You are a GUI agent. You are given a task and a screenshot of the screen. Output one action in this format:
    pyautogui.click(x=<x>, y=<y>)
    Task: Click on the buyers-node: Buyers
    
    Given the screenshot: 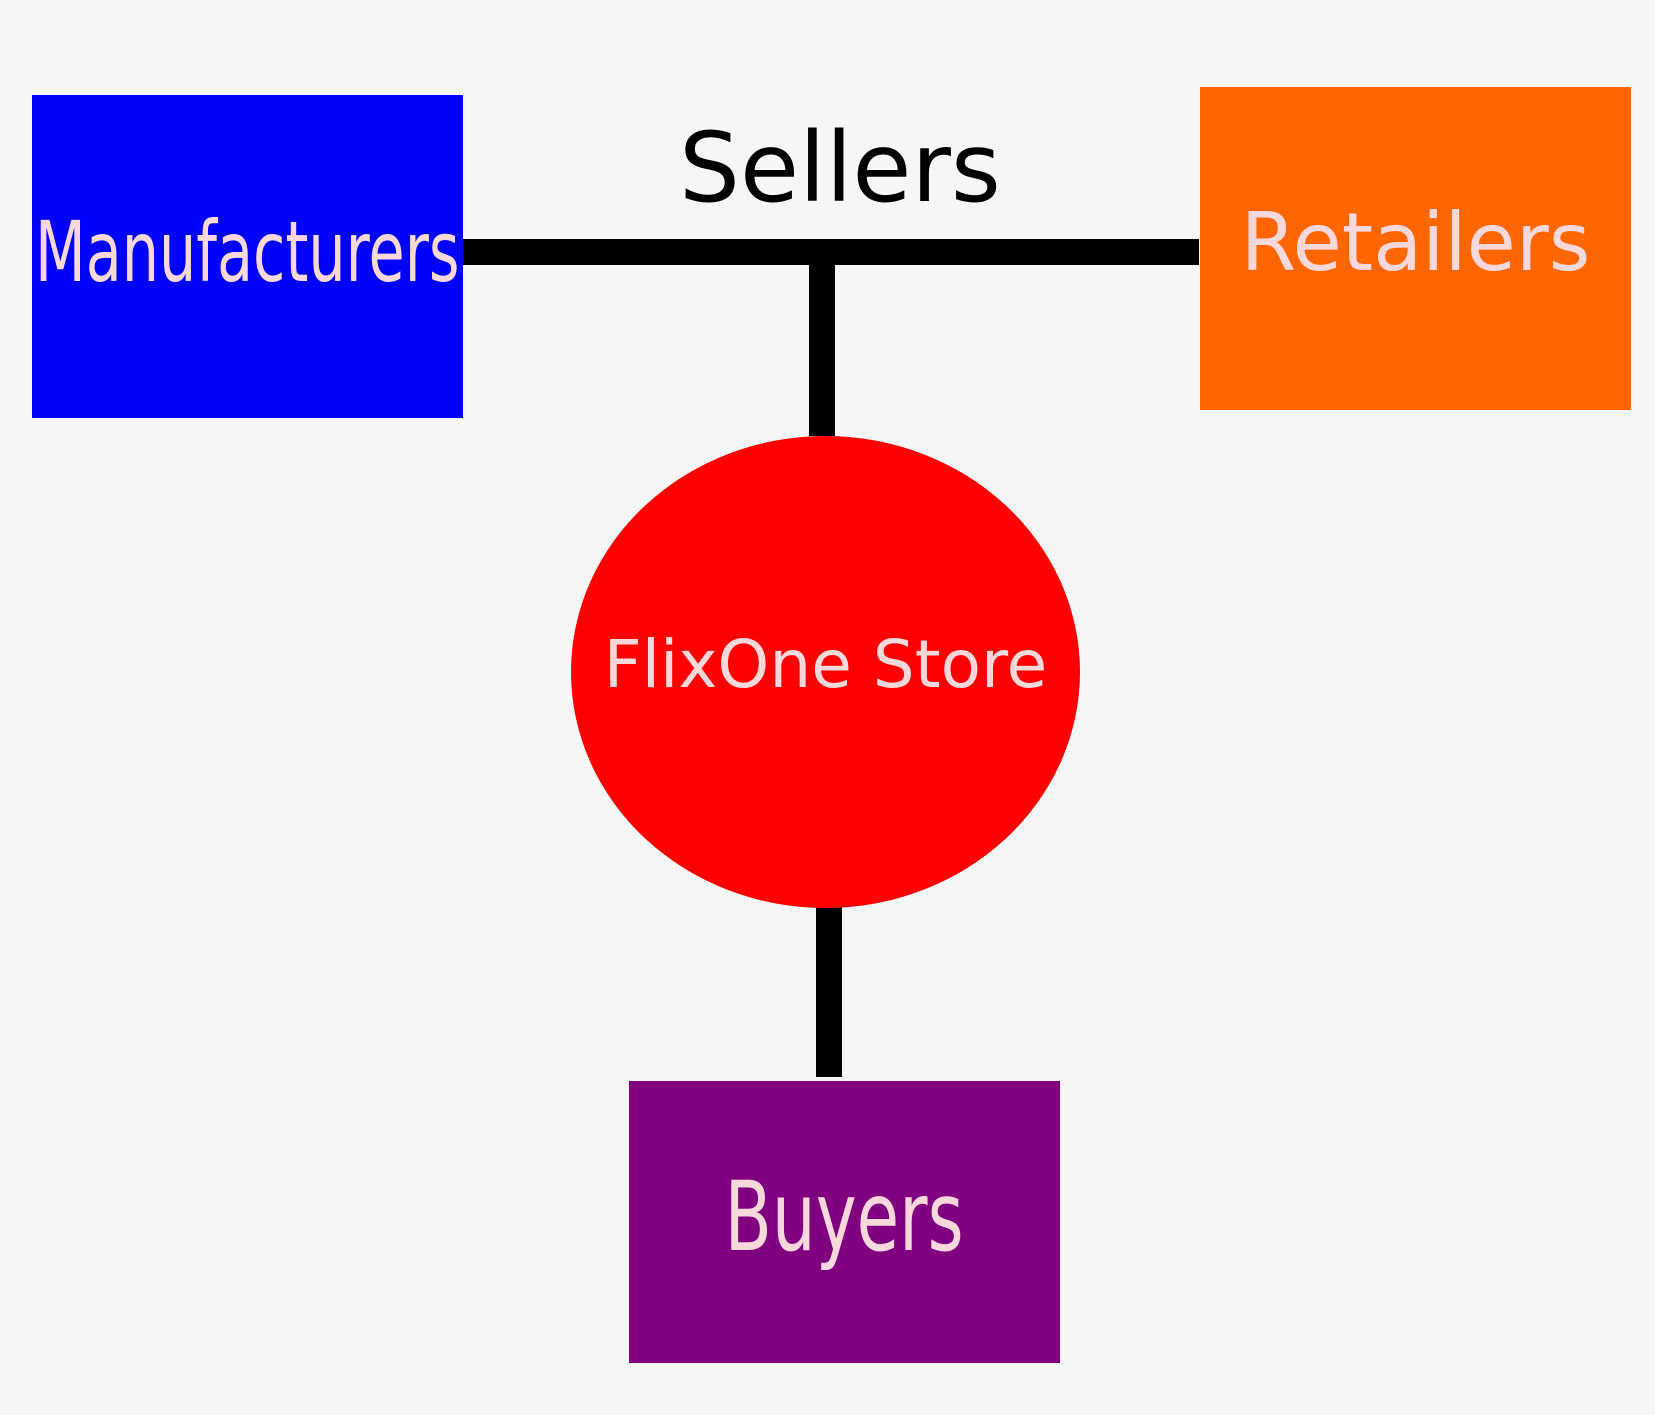 What is the action you would take?
    pyautogui.click(x=844, y=1222)
    